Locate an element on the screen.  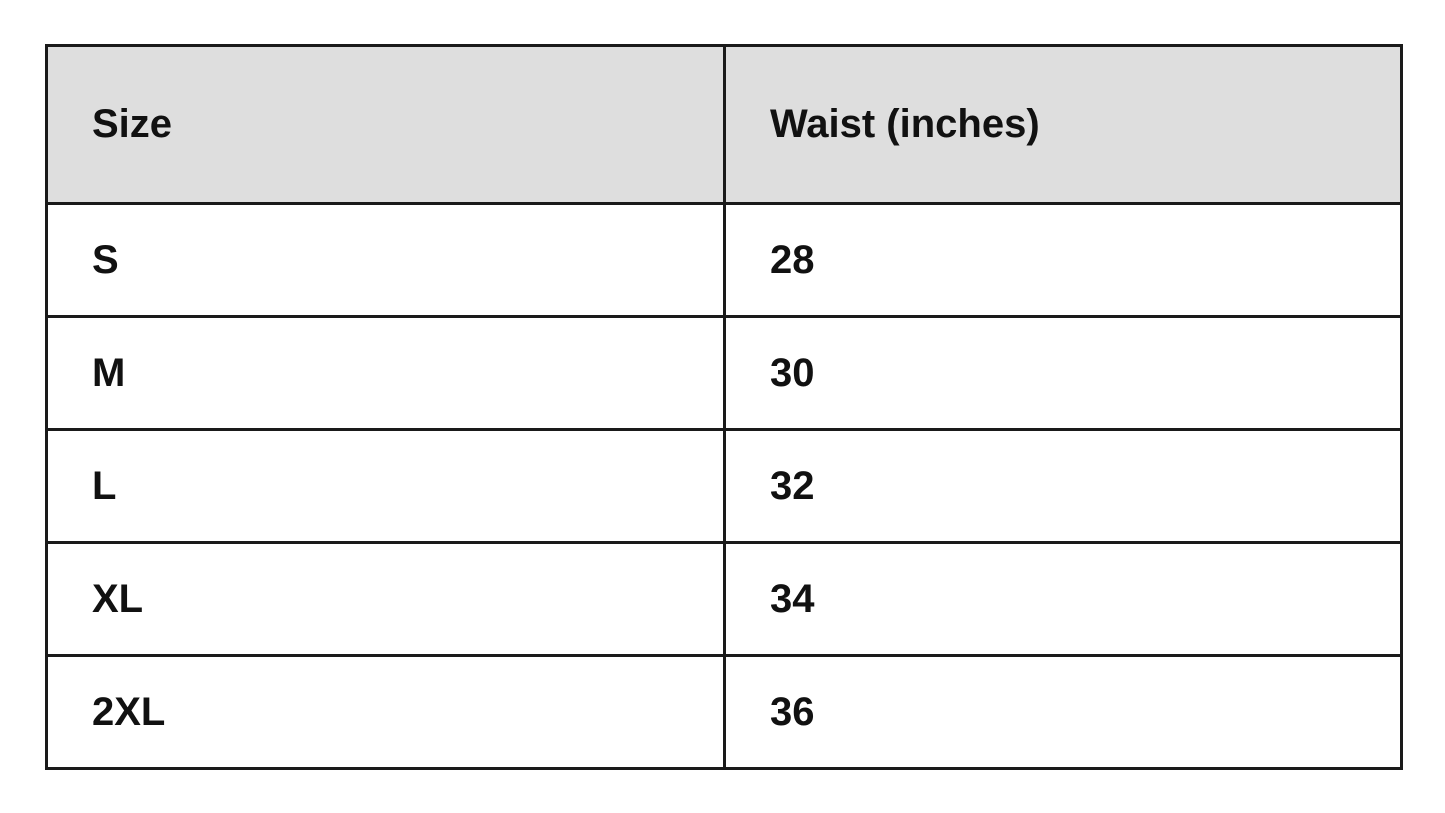
waist-cell: 36 is located at coordinates (1063, 712).